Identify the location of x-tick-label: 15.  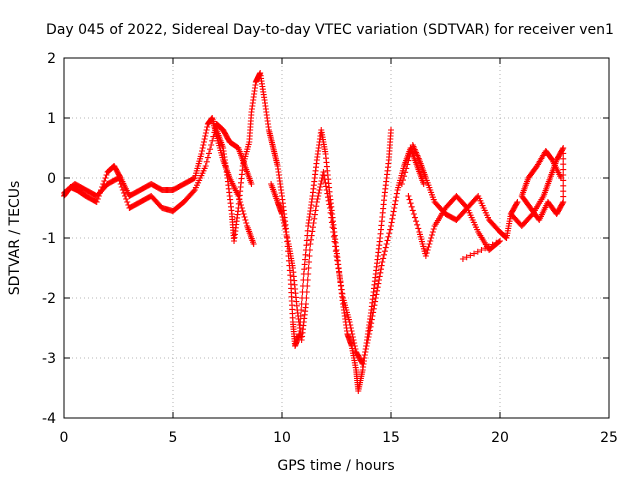
(391, 438).